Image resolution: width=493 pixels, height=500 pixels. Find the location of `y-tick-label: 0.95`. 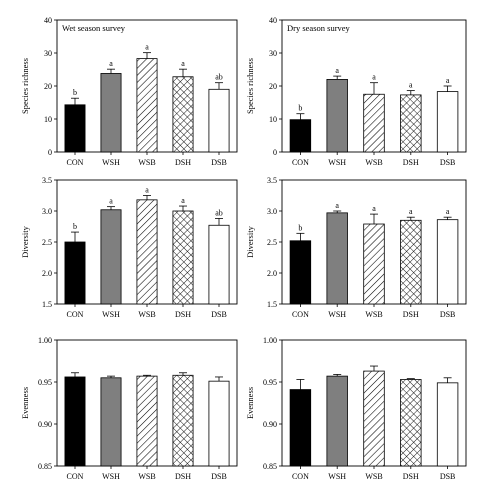

y-tick-label: 0.95 is located at coordinates (45, 382).